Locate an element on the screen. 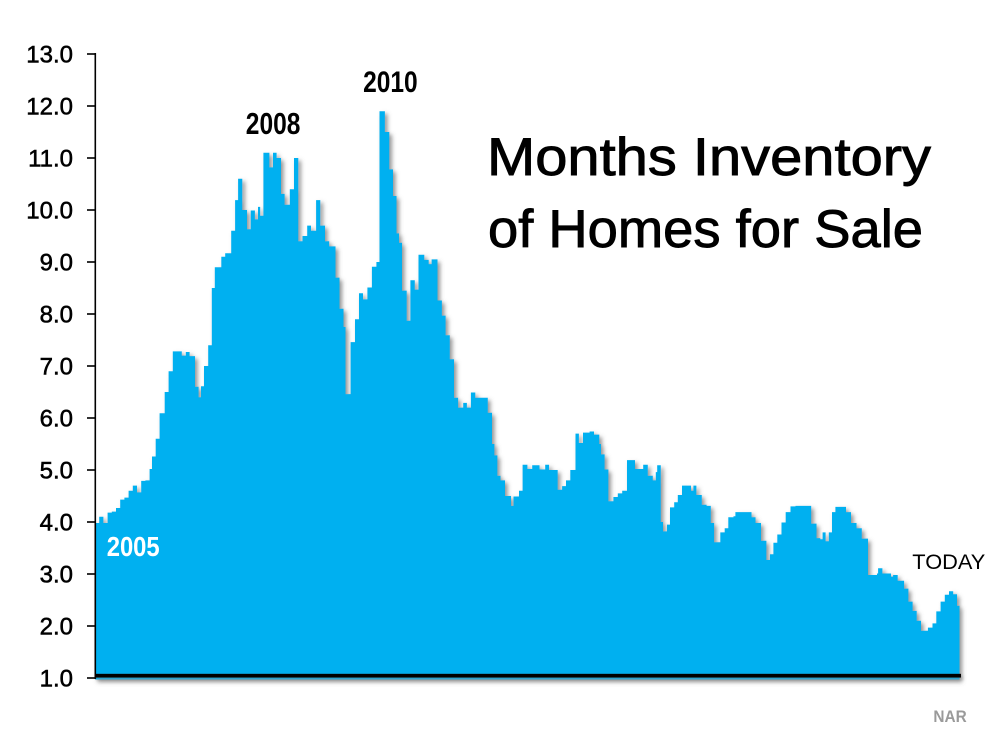 The height and width of the screenshot is (750, 1000). svg-text: 2.0 is located at coordinates (56, 627).